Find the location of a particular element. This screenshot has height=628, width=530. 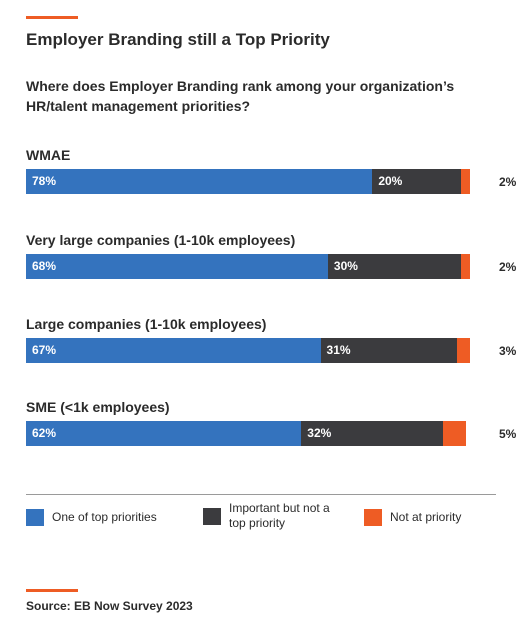

title-accent-line is located at coordinates (52, 17).